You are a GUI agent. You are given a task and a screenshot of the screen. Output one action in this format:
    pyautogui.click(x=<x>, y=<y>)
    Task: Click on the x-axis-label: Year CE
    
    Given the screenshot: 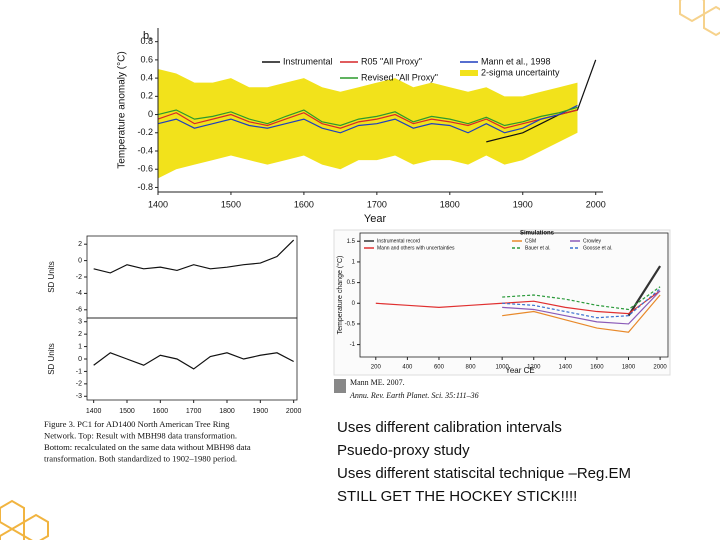 What is the action you would take?
    pyautogui.click(x=520, y=370)
    